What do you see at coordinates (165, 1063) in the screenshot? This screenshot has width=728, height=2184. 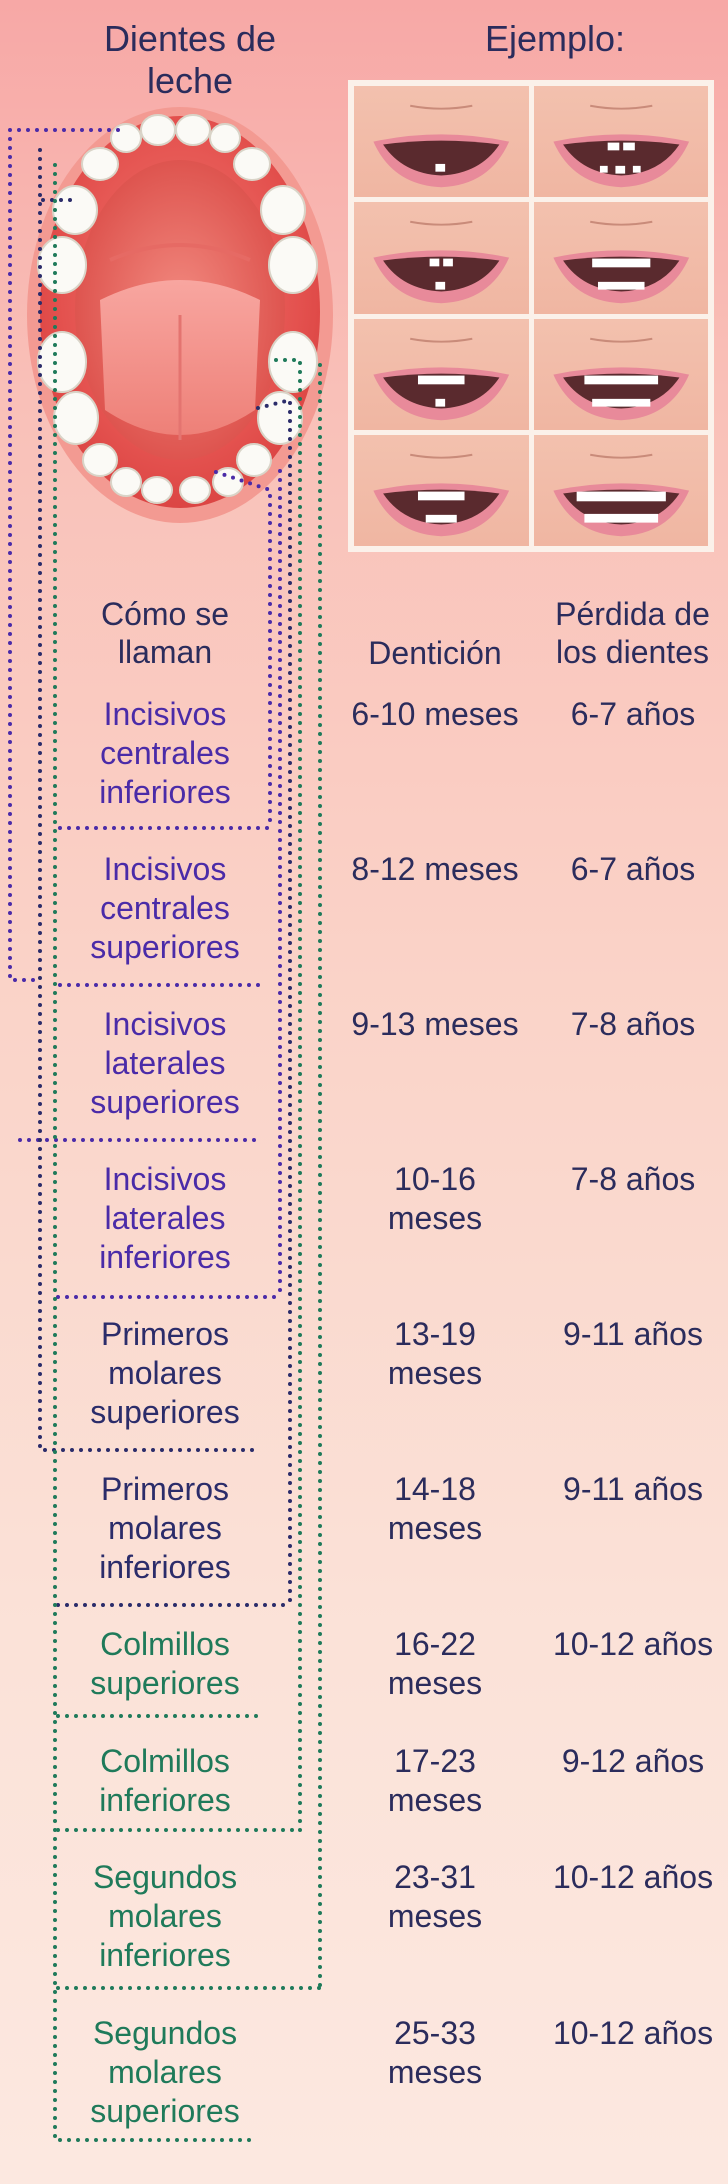 I see `row-name: Incisivos laterales superiores` at bounding box center [165, 1063].